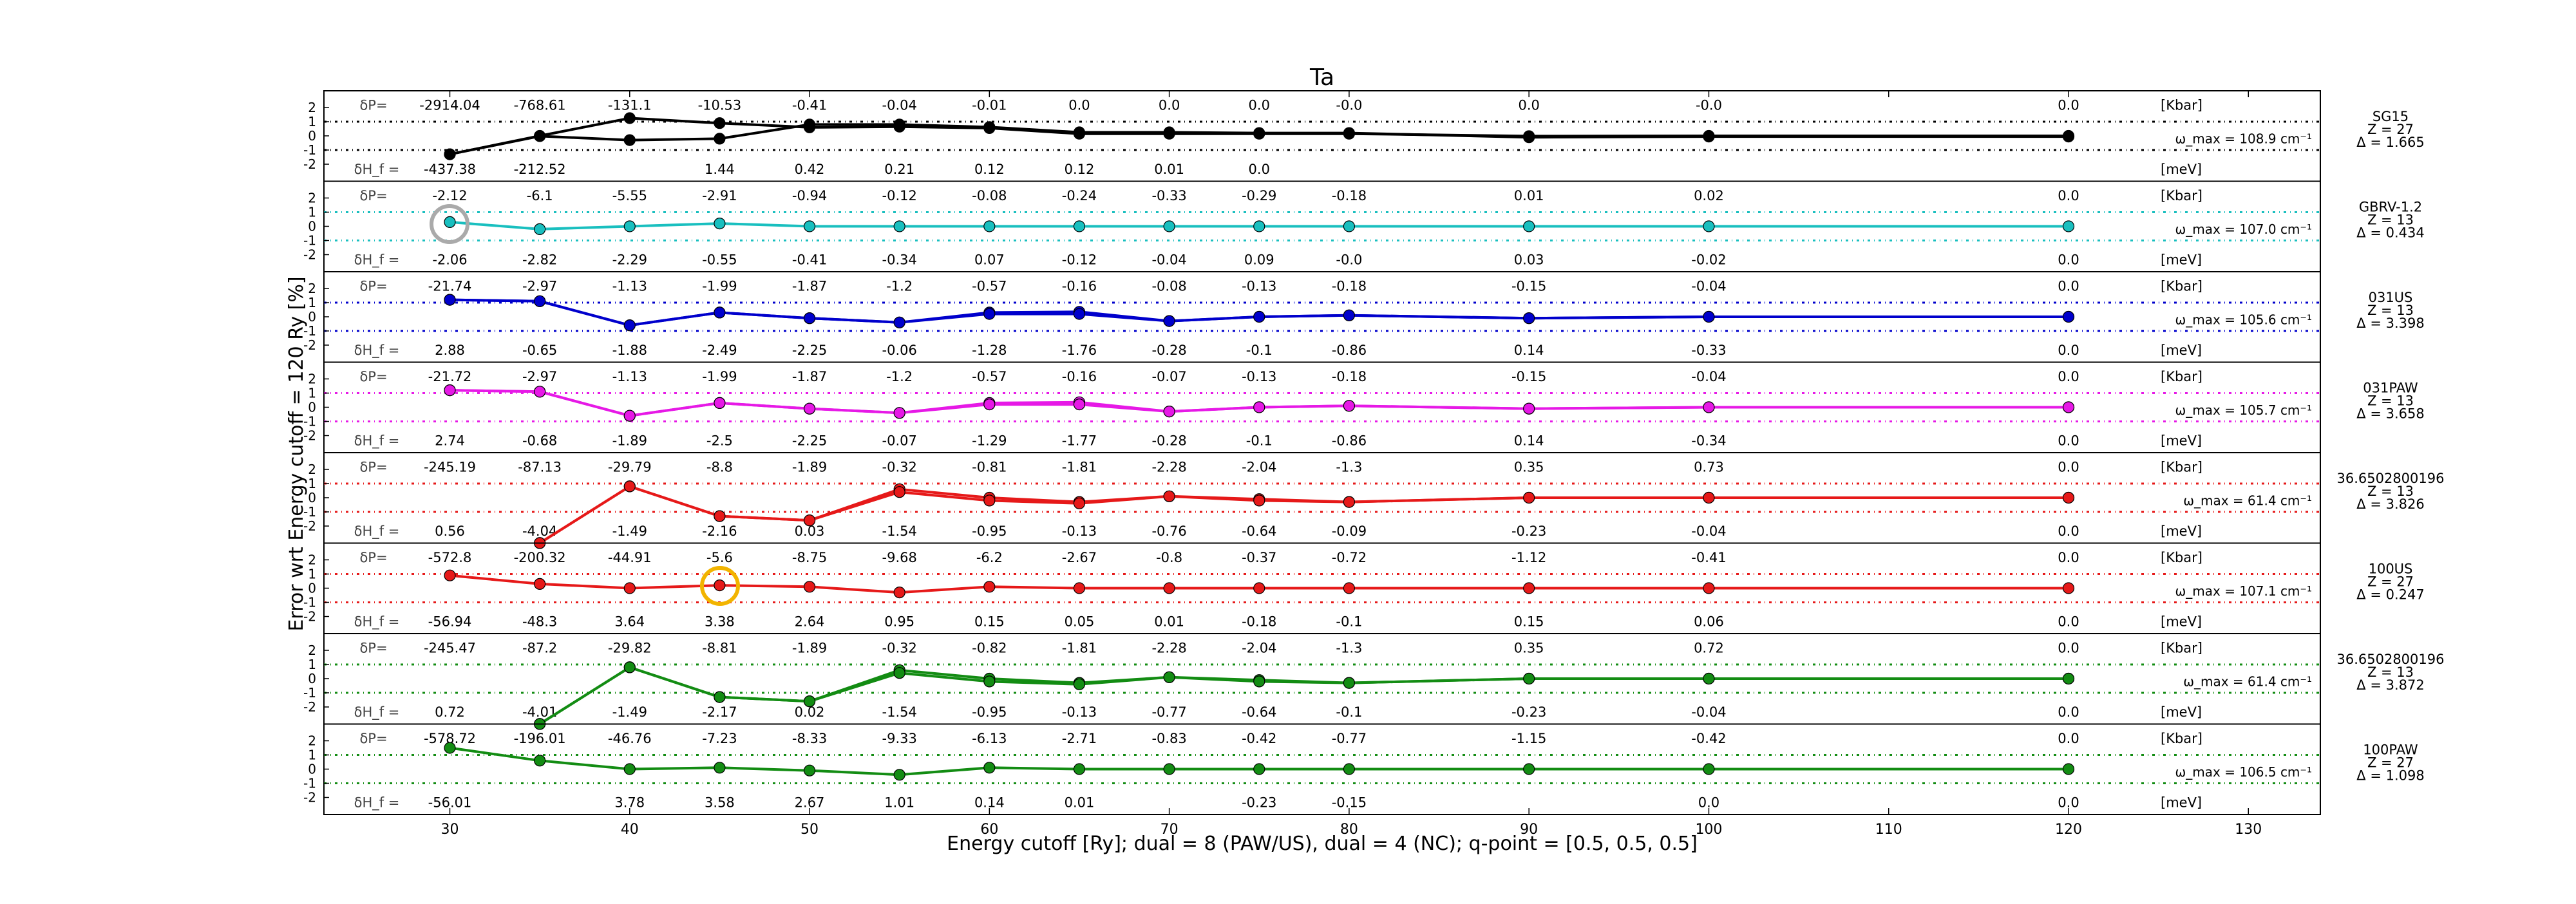 The image size is (2576, 904). I want to click on dp-value: -29.79, so click(630, 468).